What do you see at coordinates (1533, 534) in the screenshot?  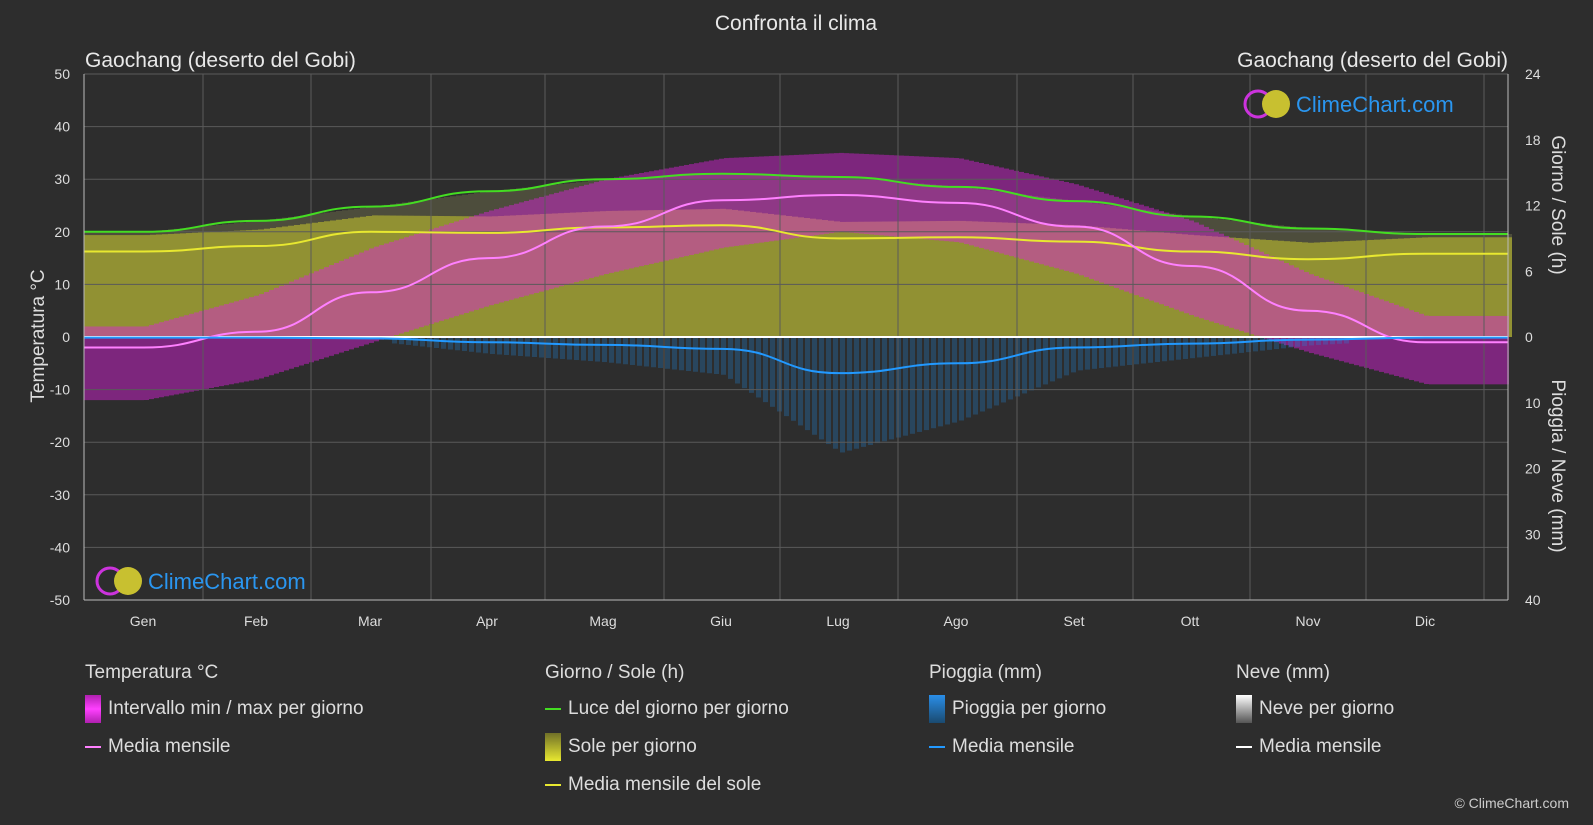 I see `y-right-bottom-tick-label: 30` at bounding box center [1533, 534].